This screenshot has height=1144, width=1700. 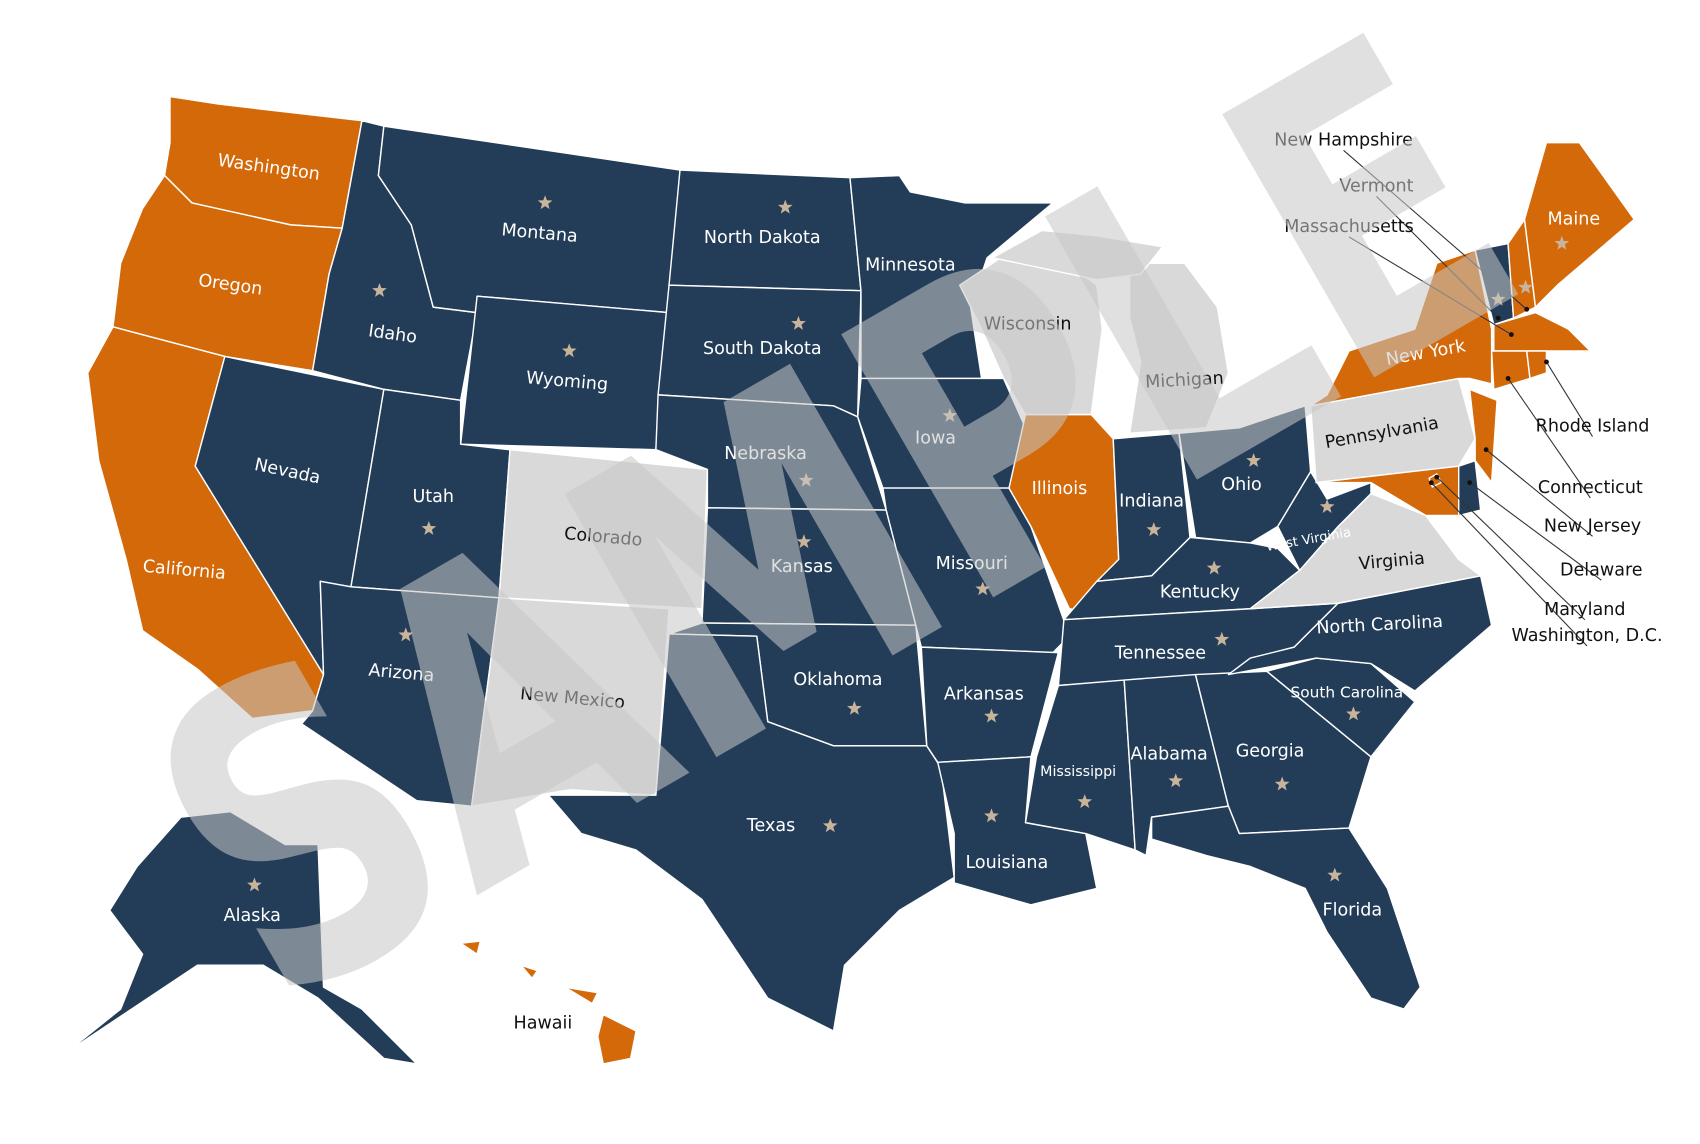 What do you see at coordinates (935, 439) in the screenshot?
I see `state-label: Iowa` at bounding box center [935, 439].